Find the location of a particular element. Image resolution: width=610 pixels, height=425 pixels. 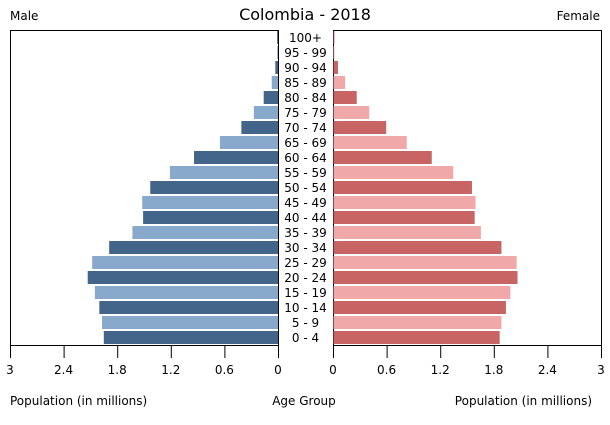

chart-title: Colombia - 2018 is located at coordinates (305, 14).